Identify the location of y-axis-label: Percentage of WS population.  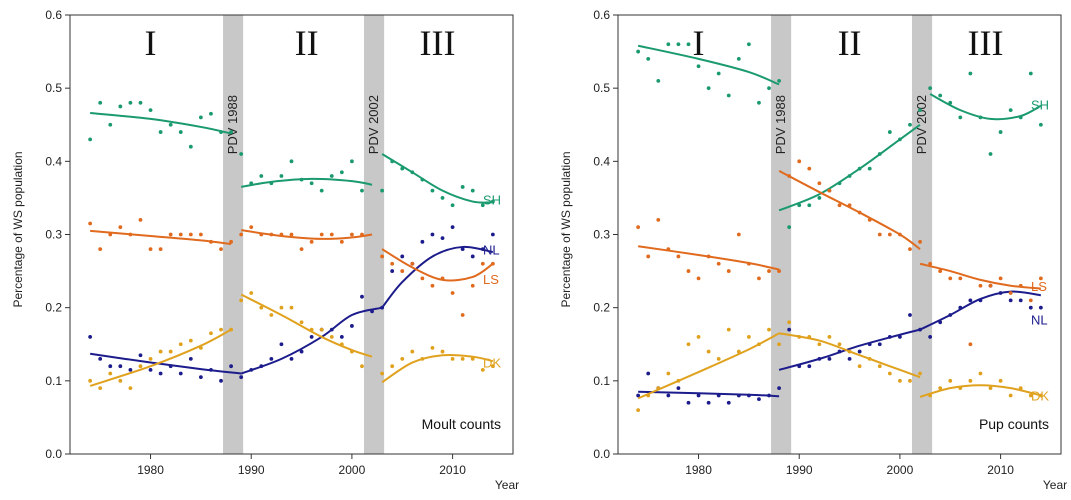
(18, 229).